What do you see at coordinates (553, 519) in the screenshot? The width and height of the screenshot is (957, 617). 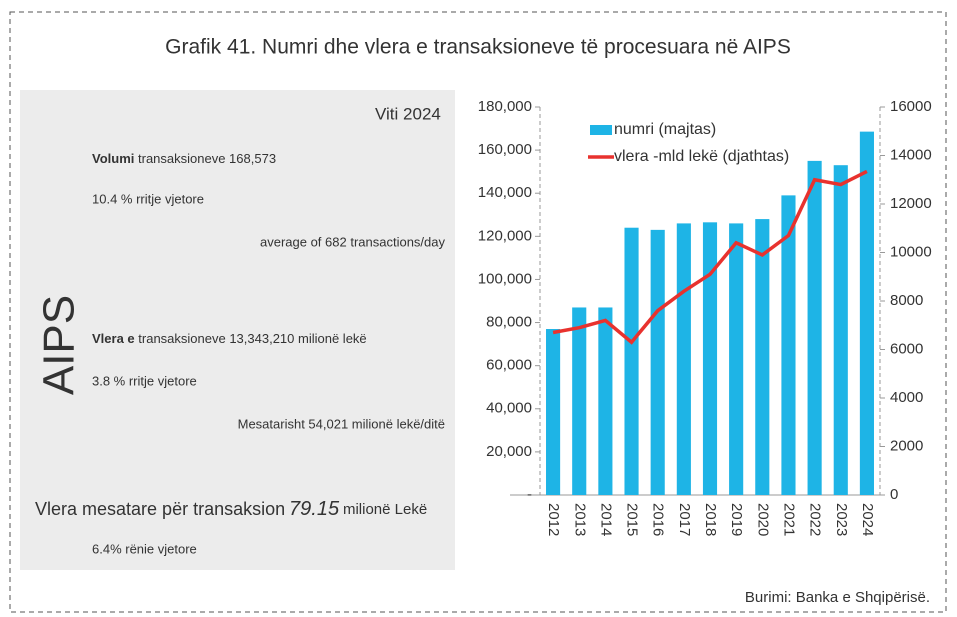 I see `x-tick-label: 2012` at bounding box center [553, 519].